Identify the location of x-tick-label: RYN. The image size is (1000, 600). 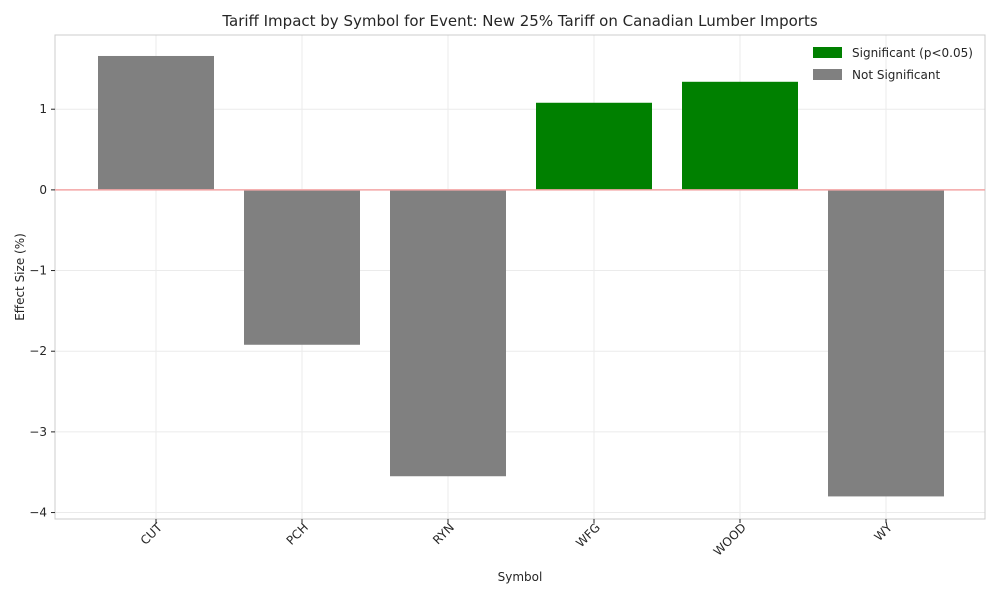
(443, 533).